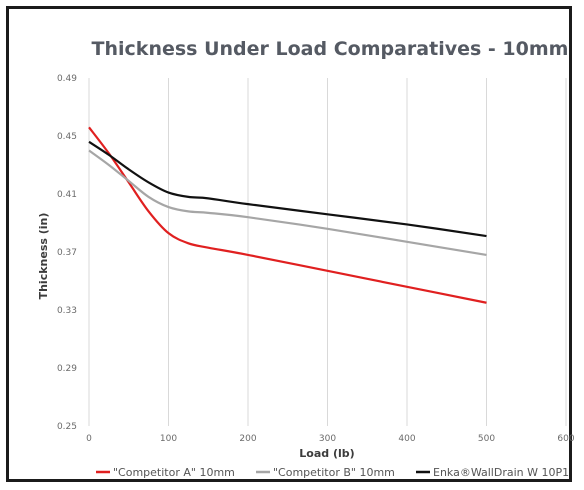 This screenshot has height=490, width=584. What do you see at coordinates (486, 439) in the screenshot?
I see `x-tick-label: 500` at bounding box center [486, 439].